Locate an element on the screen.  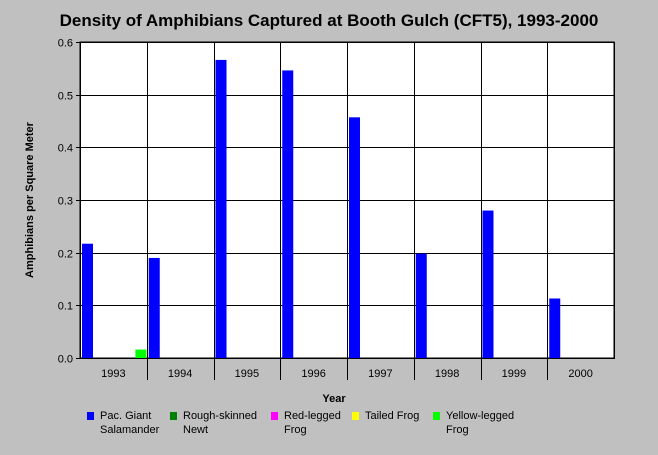
legend-swatch-yellow-legged-frog is located at coordinates (436, 416).